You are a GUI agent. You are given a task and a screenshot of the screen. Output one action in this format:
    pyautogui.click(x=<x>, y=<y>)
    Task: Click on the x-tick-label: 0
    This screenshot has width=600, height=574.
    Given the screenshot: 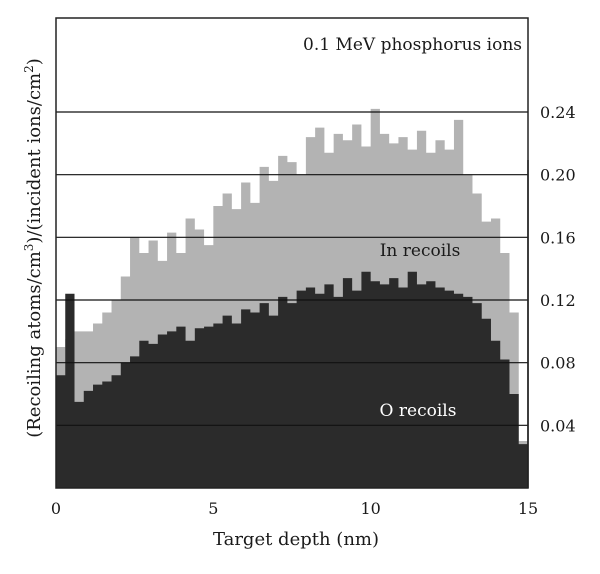 What is the action you would take?
    pyautogui.click(x=56, y=508)
    